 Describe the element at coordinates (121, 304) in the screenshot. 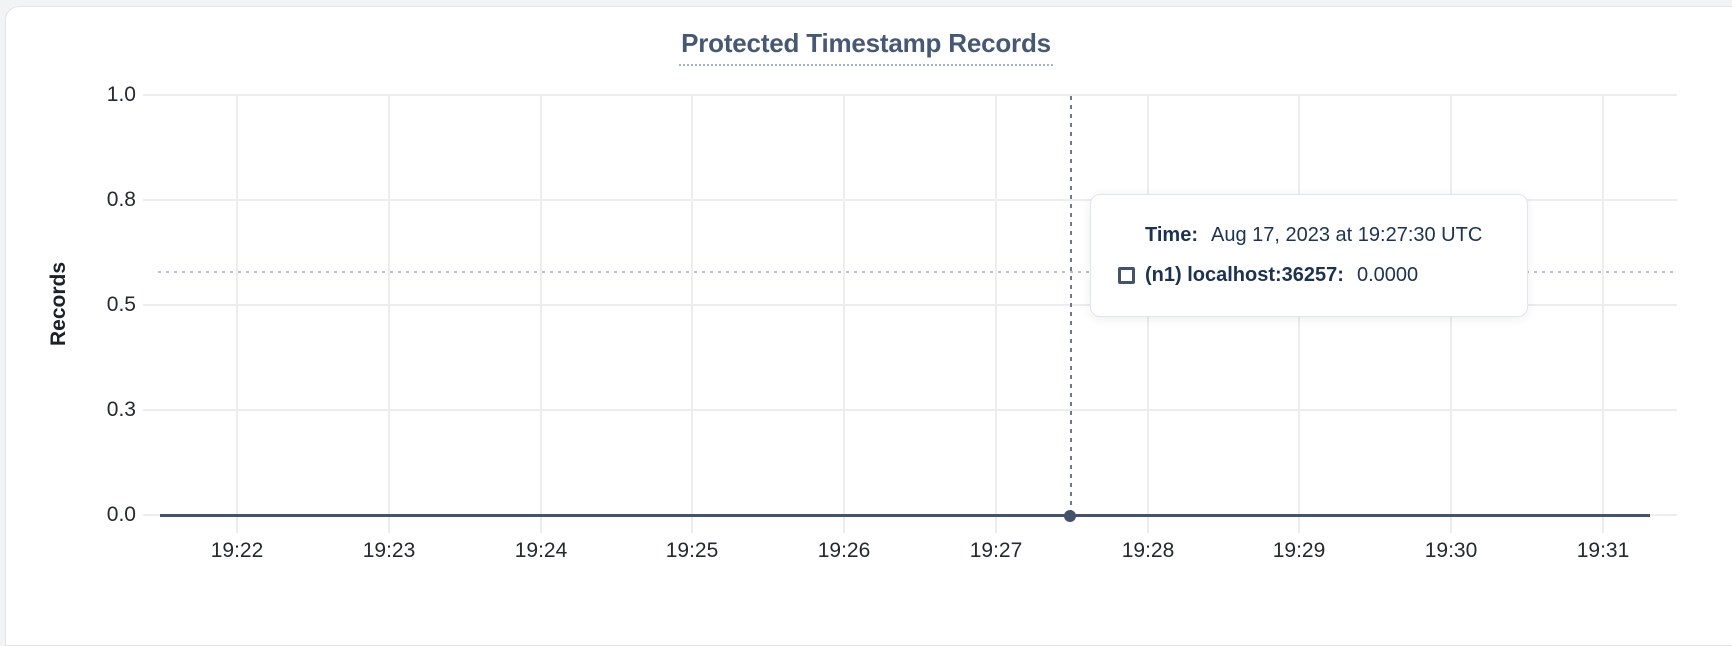

I see `y-tick-label: 0.5` at that location.